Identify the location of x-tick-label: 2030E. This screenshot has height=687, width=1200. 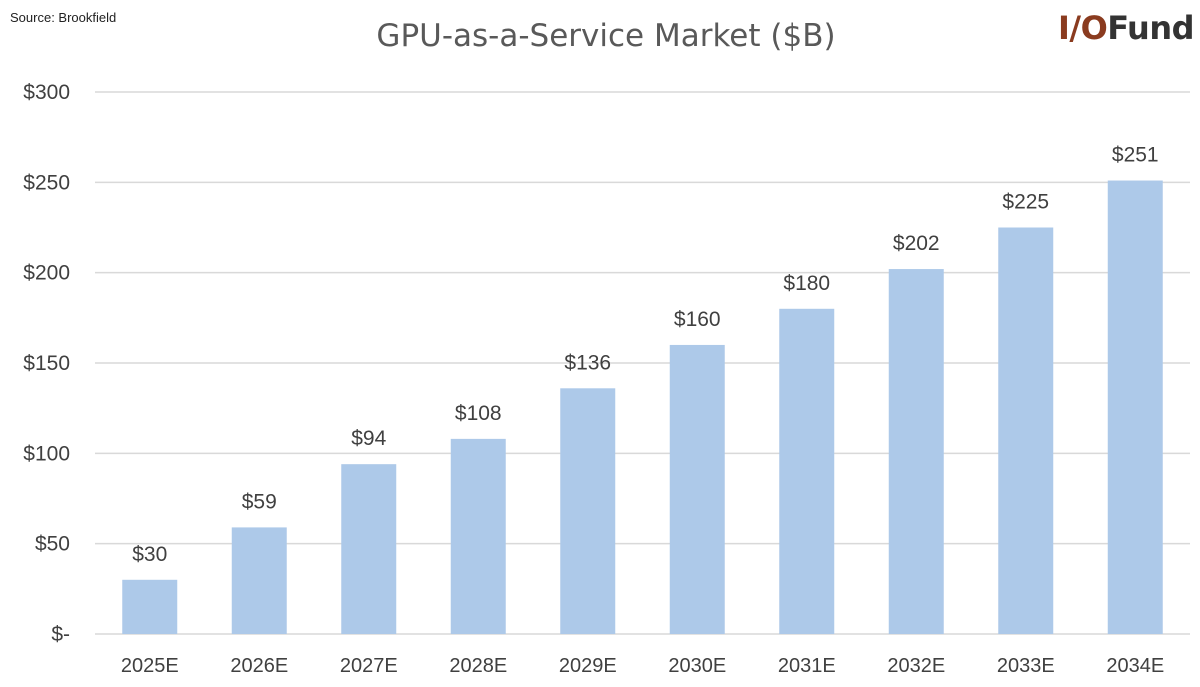
(697, 666).